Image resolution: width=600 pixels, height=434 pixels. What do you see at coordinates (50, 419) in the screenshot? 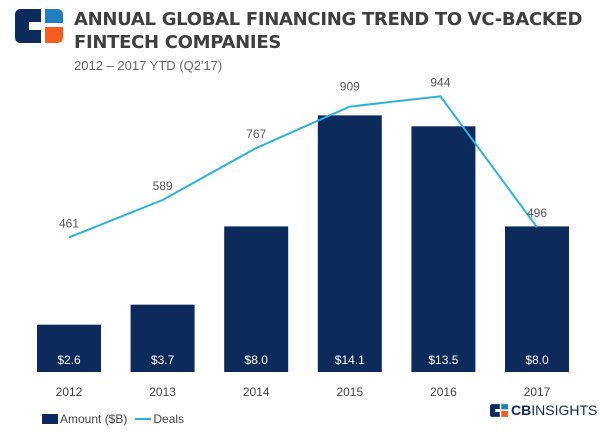
I see `legend-swatch-amount` at bounding box center [50, 419].